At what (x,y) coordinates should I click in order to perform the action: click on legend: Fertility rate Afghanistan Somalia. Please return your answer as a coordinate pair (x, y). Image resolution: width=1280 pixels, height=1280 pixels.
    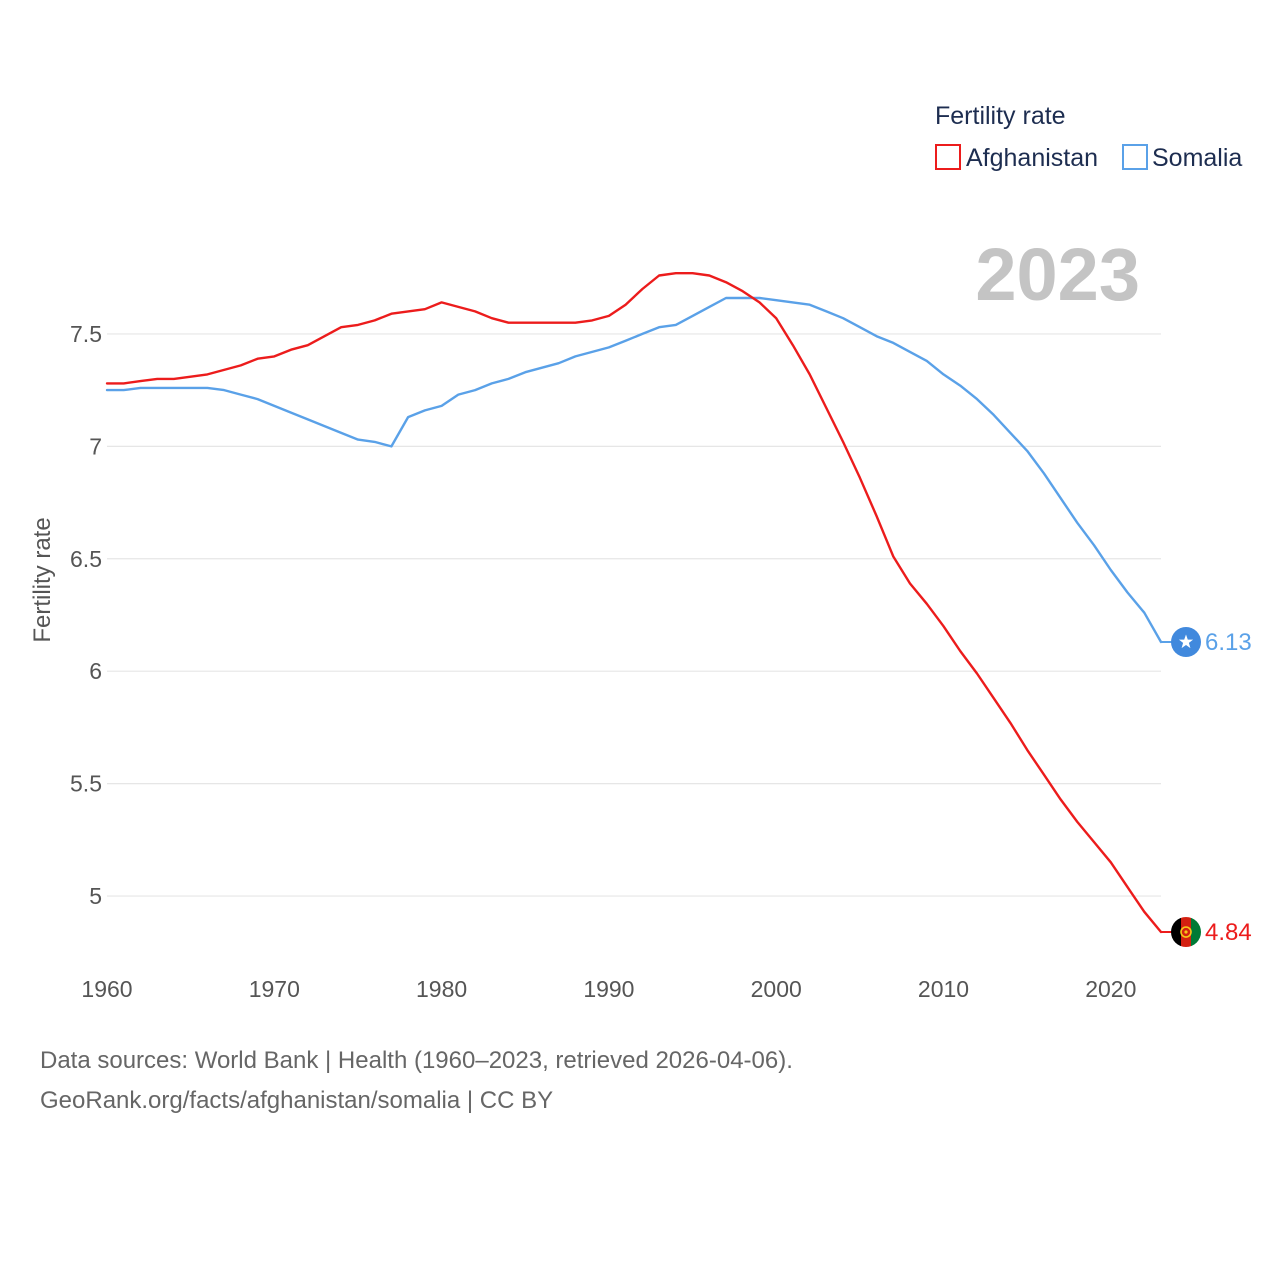
    Looking at the image, I should click on (1088, 137).